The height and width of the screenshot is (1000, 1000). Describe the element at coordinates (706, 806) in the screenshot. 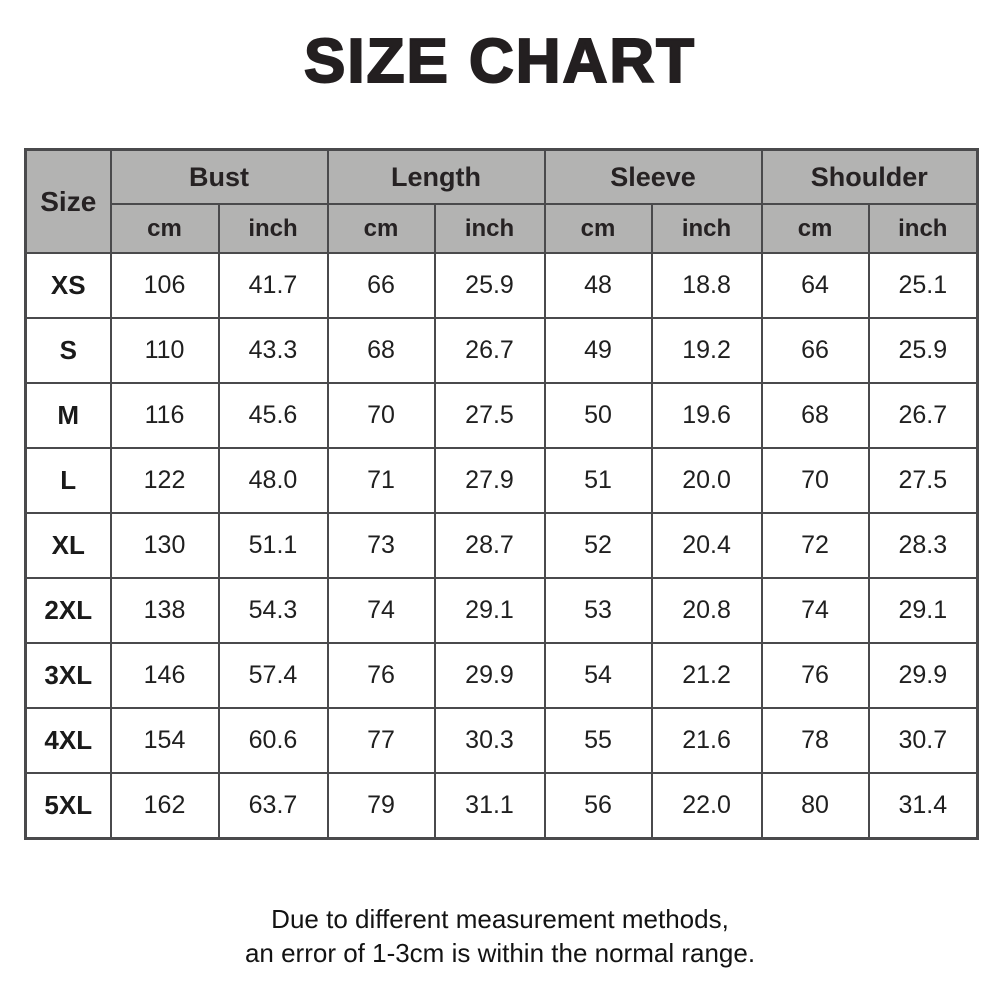

I see `value-cell: 22.0` at that location.